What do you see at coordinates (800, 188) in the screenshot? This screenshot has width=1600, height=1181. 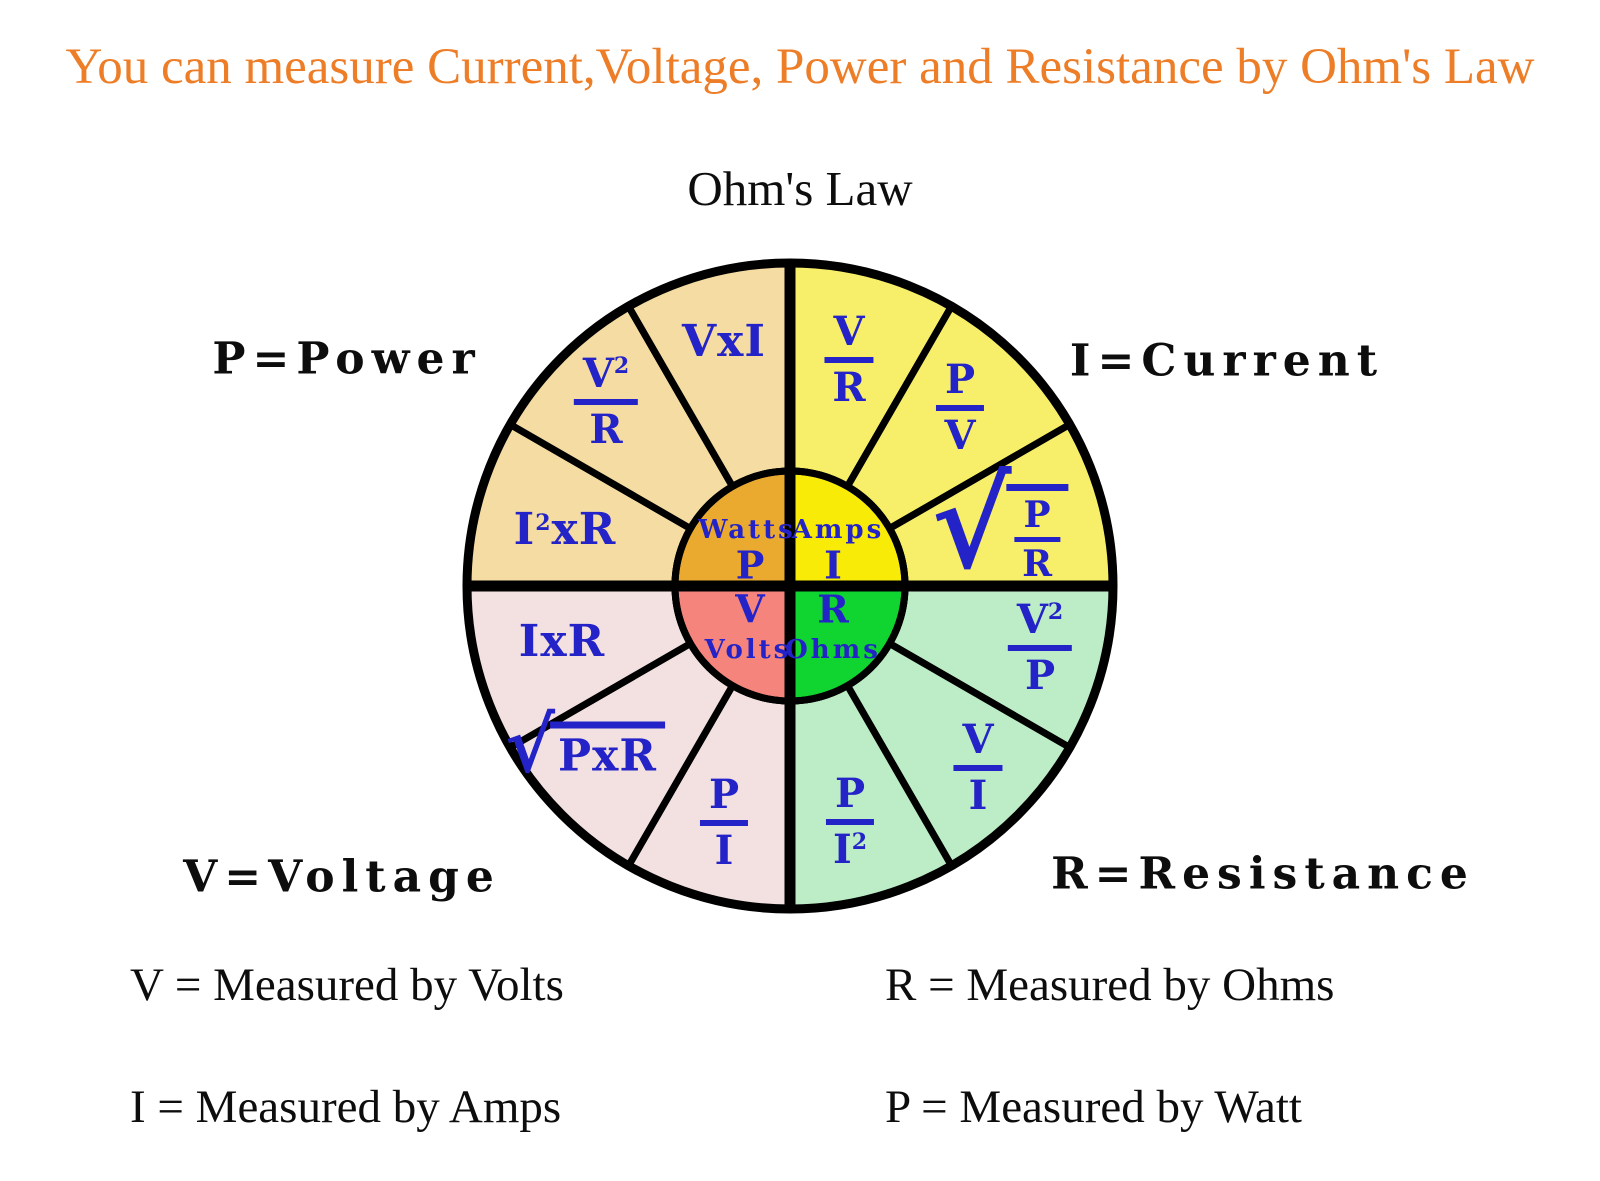 I see `wheel-title: Ohm's Law` at bounding box center [800, 188].